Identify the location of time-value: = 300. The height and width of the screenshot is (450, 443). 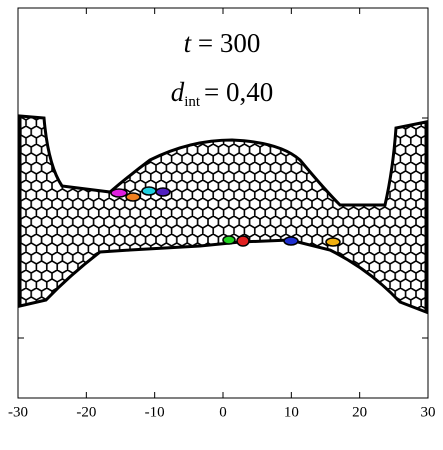
(229, 43).